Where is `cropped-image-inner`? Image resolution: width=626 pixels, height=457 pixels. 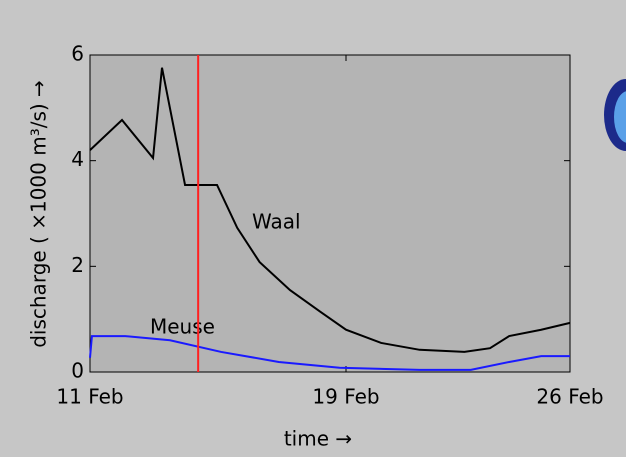
cropped-image-inner is located at coordinates (620, 117).